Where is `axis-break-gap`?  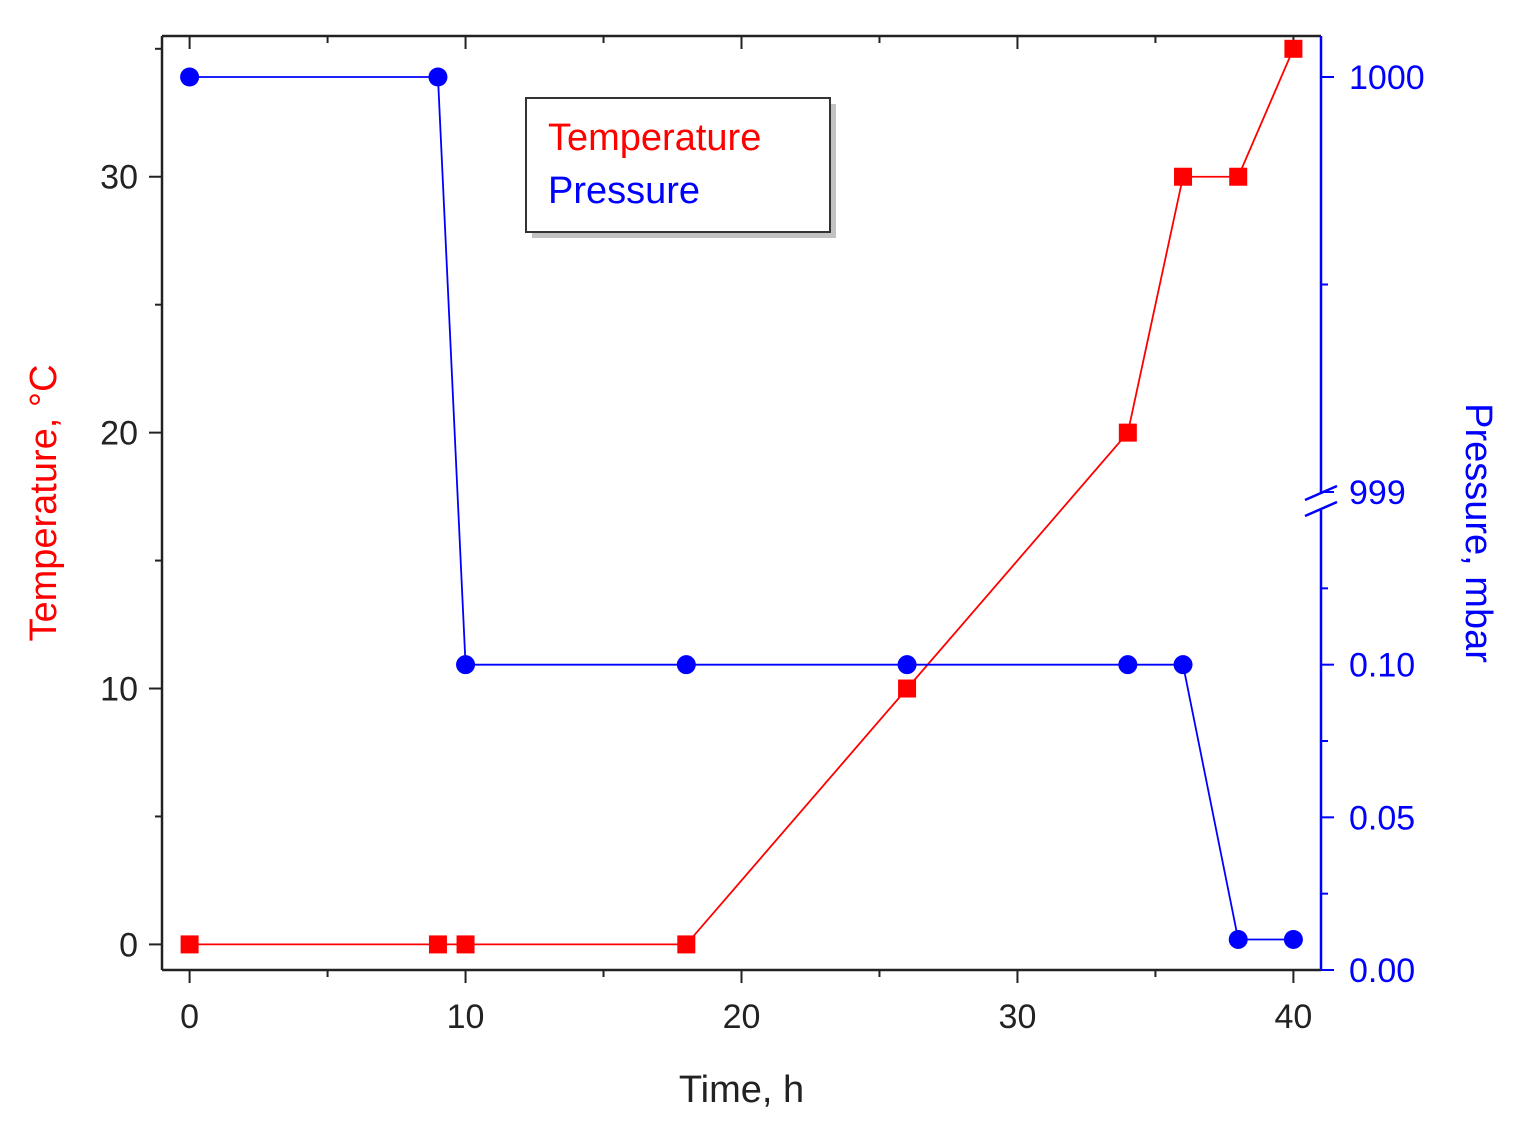 axis-break-gap is located at coordinates (1321, 502).